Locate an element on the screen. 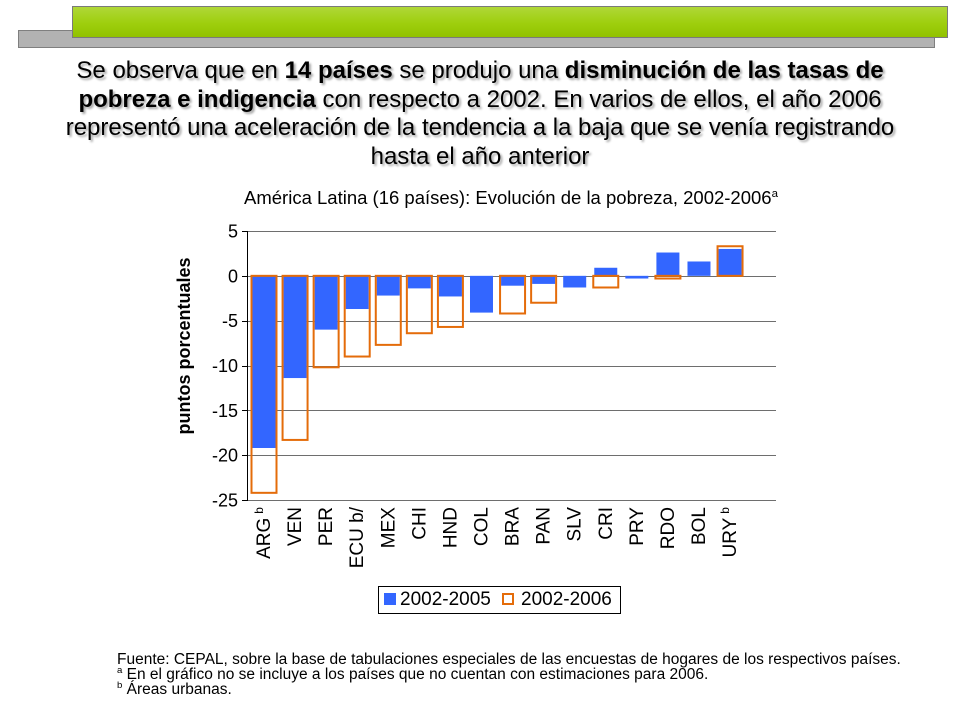 The height and width of the screenshot is (720, 960). category-label-ven: VEN is located at coordinates (295, 526).